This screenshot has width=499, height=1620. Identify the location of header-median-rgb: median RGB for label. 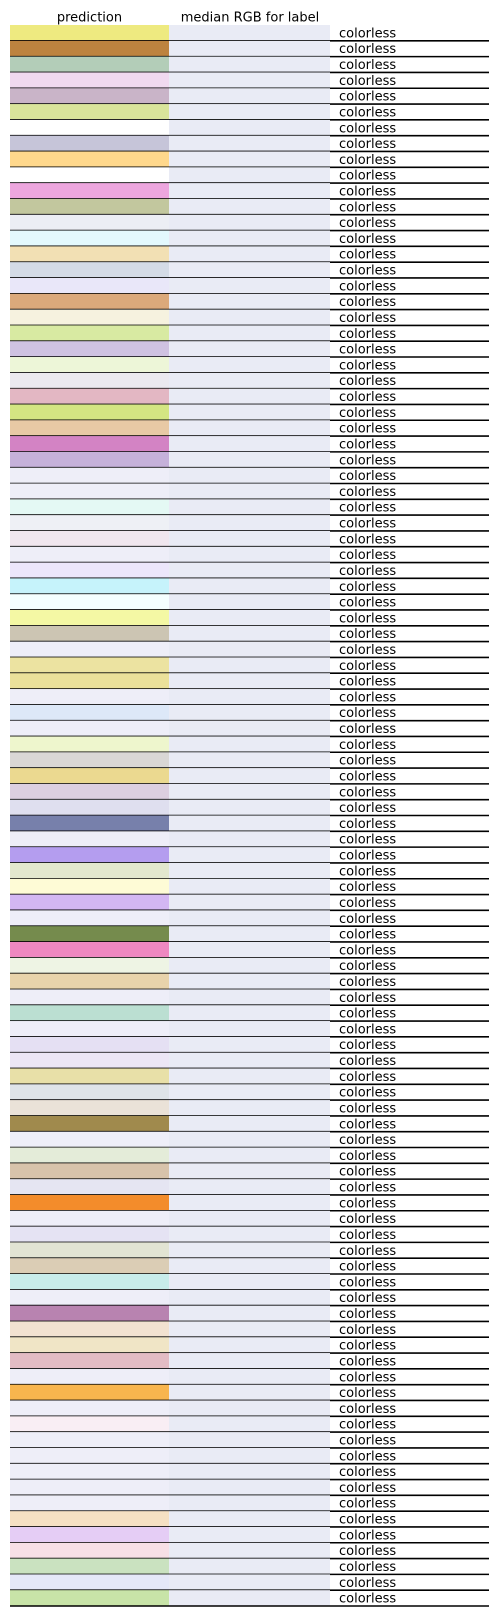
(250, 18).